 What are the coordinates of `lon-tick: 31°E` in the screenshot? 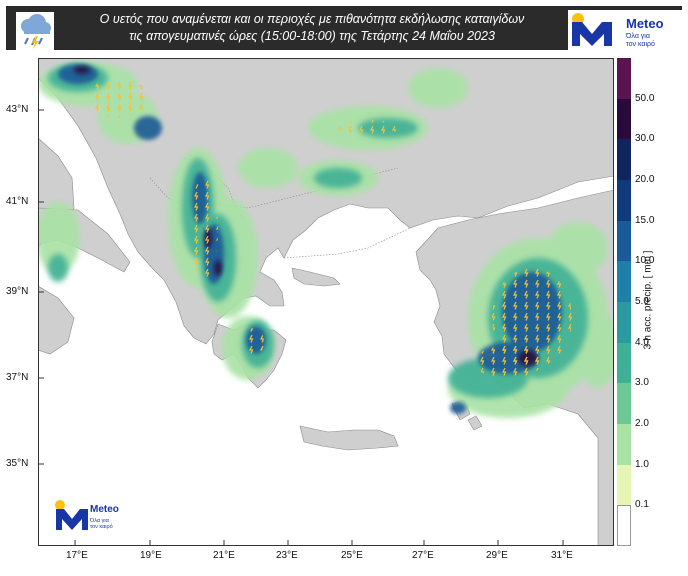 It's located at (562, 555).